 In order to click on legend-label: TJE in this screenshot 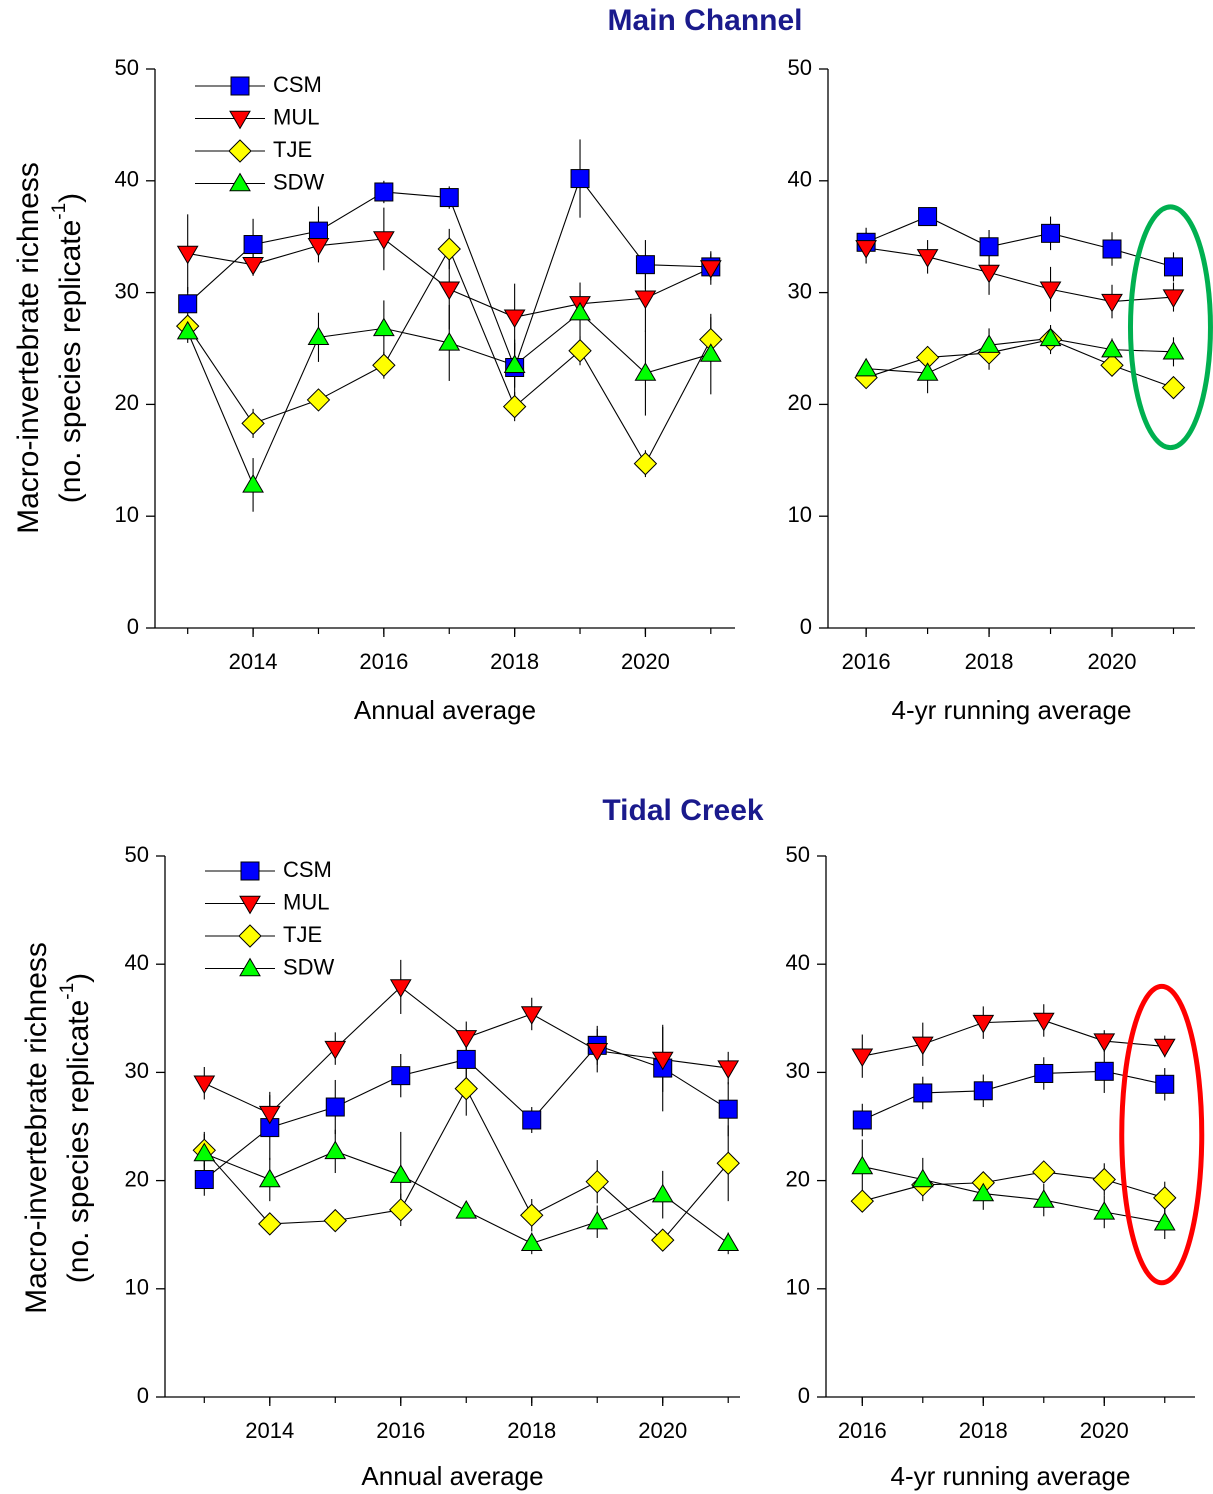, I will do `click(292, 149)`.